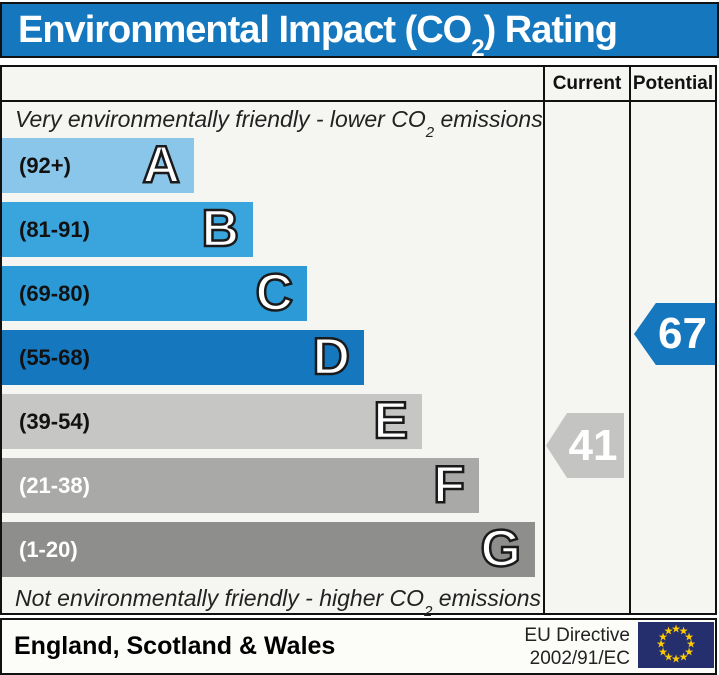  I want to click on eu-directive-line1: EU Directive, so click(577, 635).